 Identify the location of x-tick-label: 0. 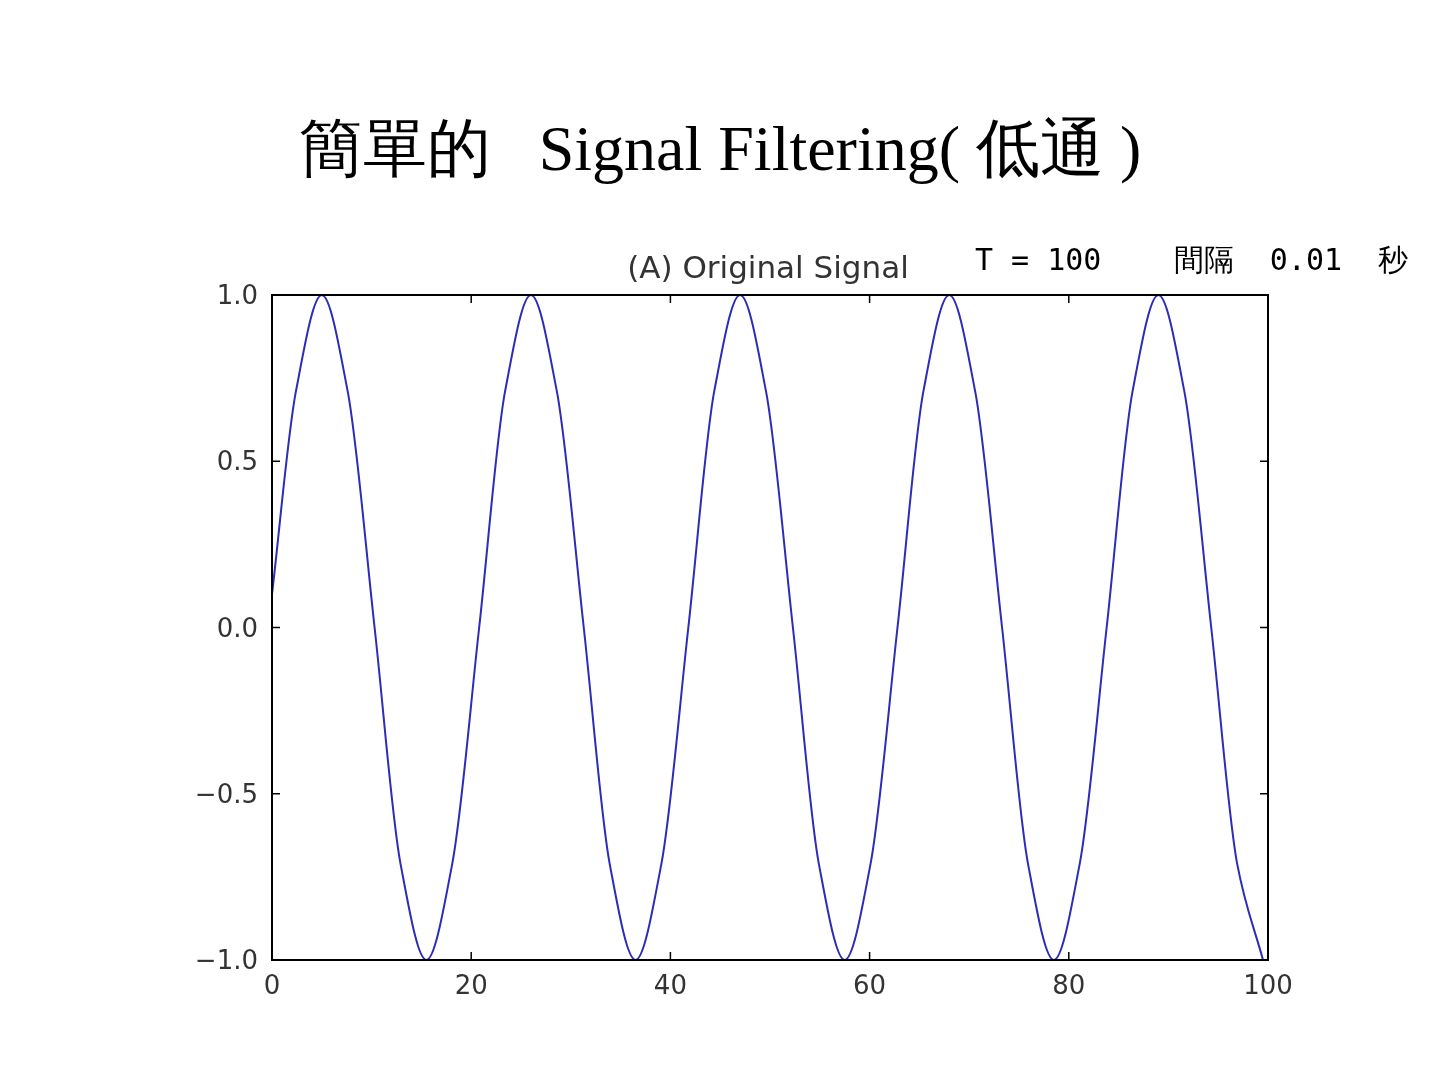
(272, 985).